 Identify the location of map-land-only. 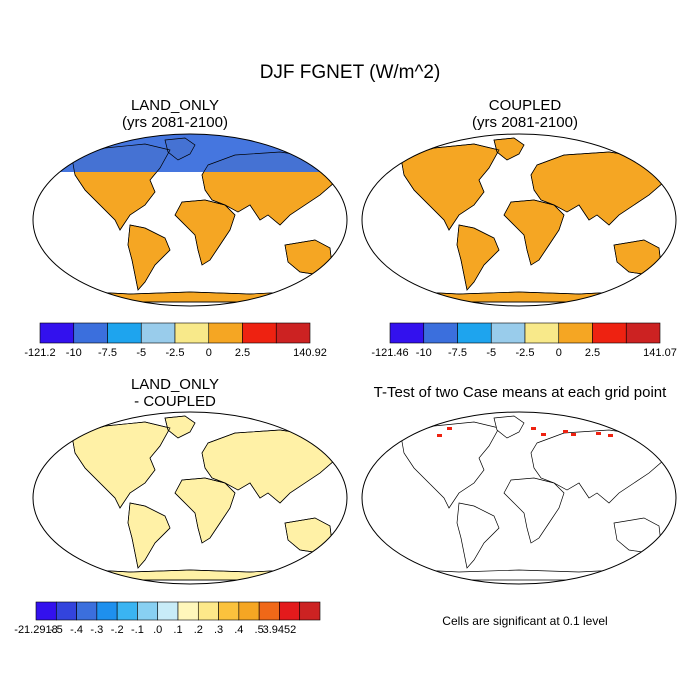
(190, 220).